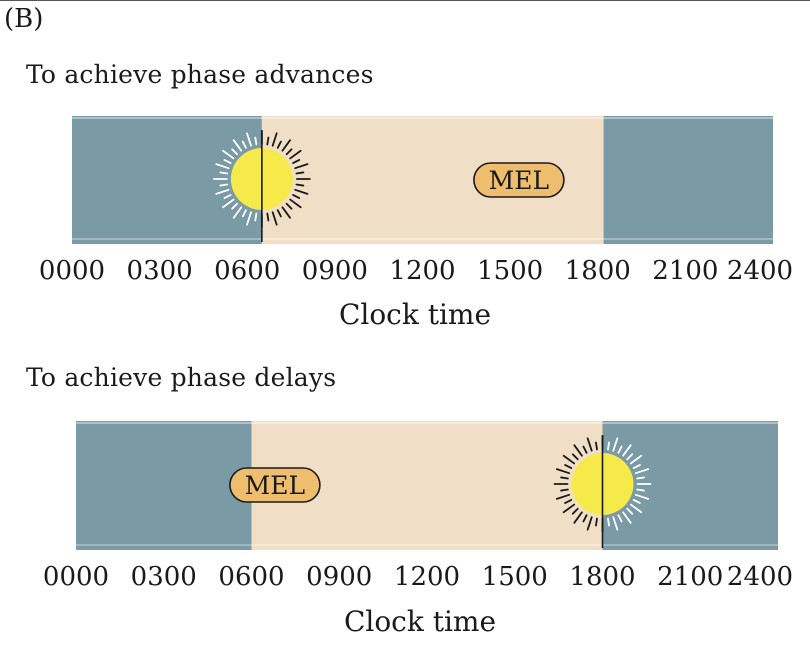  Describe the element at coordinates (415, 314) in the screenshot. I see `x-axis-label-advances: Clock time` at that location.